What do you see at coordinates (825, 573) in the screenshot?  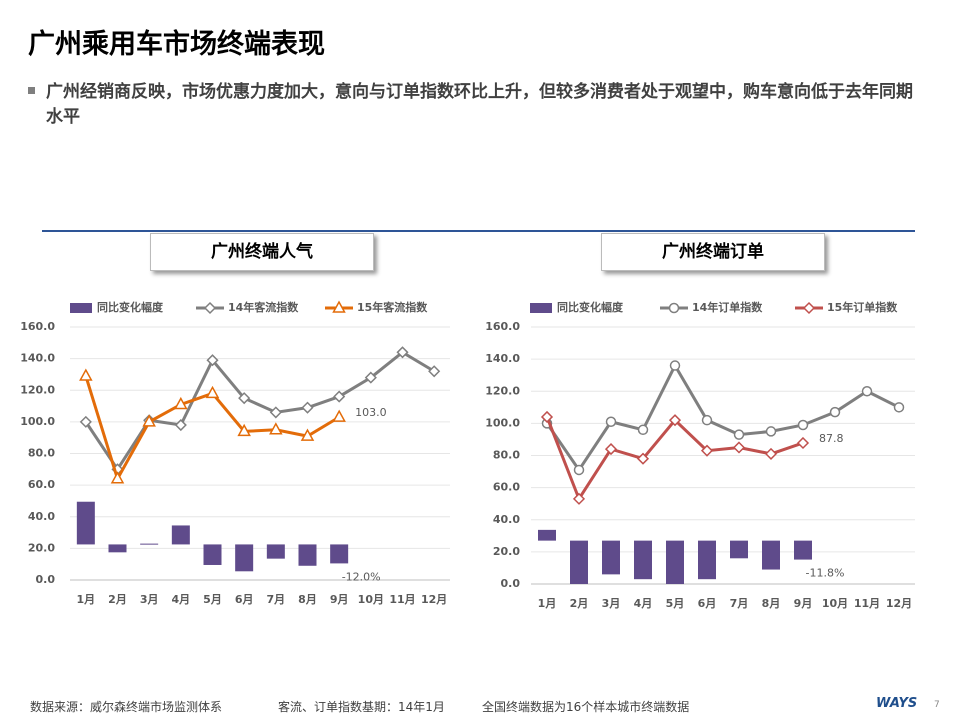 I see `data-label: -11.8%` at bounding box center [825, 573].